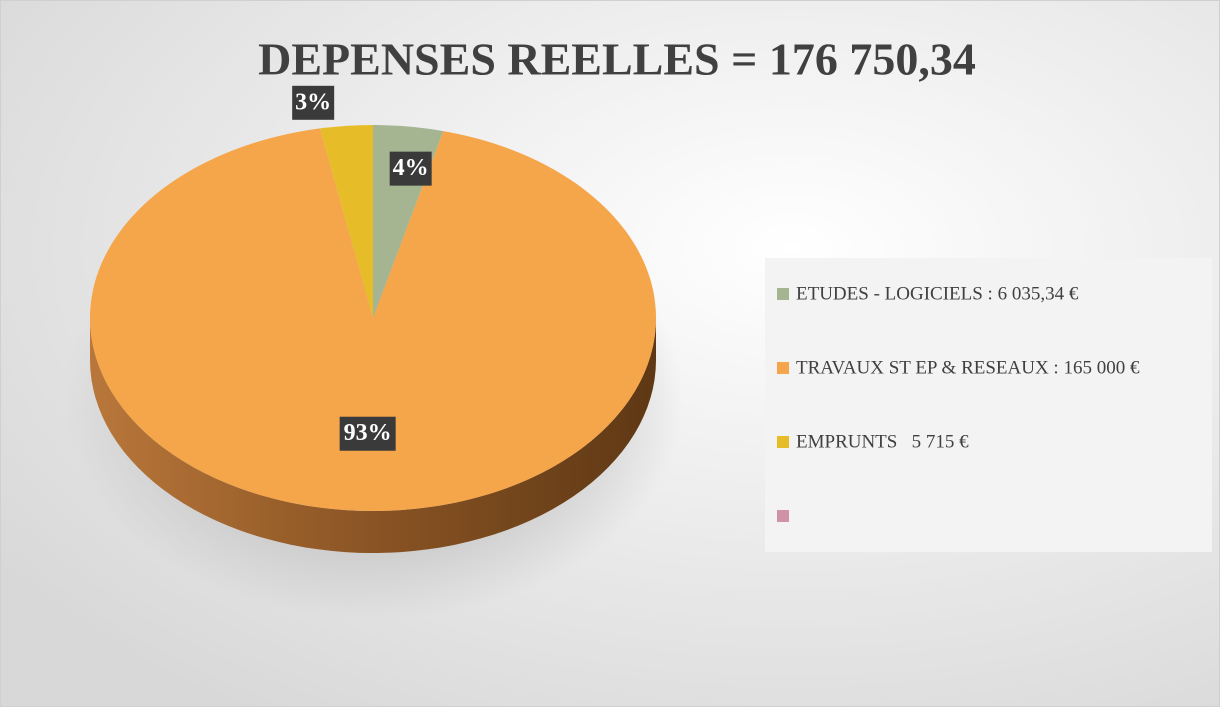 The width and height of the screenshot is (1220, 712). I want to click on data-label: 3%, so click(313, 102).